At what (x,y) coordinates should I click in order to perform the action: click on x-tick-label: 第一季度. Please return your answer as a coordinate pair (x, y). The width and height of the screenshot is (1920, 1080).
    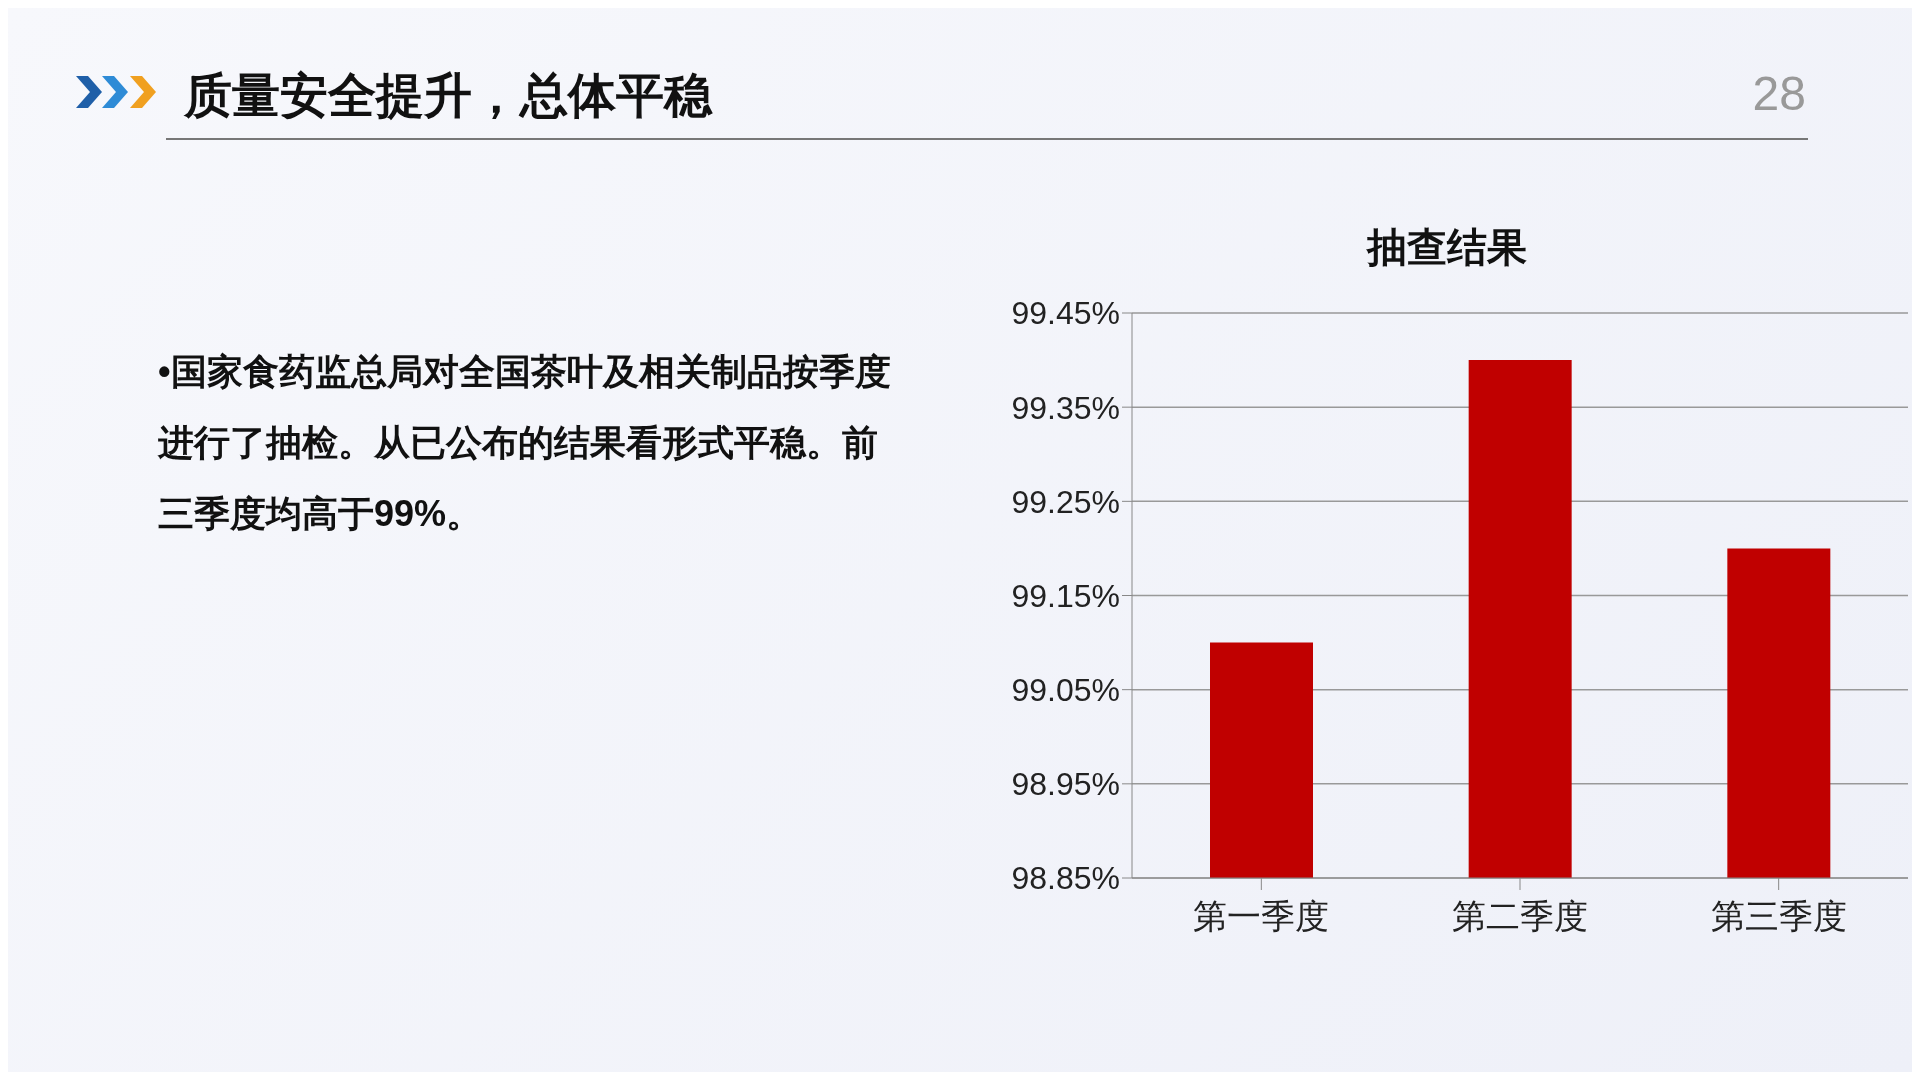
    Looking at the image, I should click on (1261, 916).